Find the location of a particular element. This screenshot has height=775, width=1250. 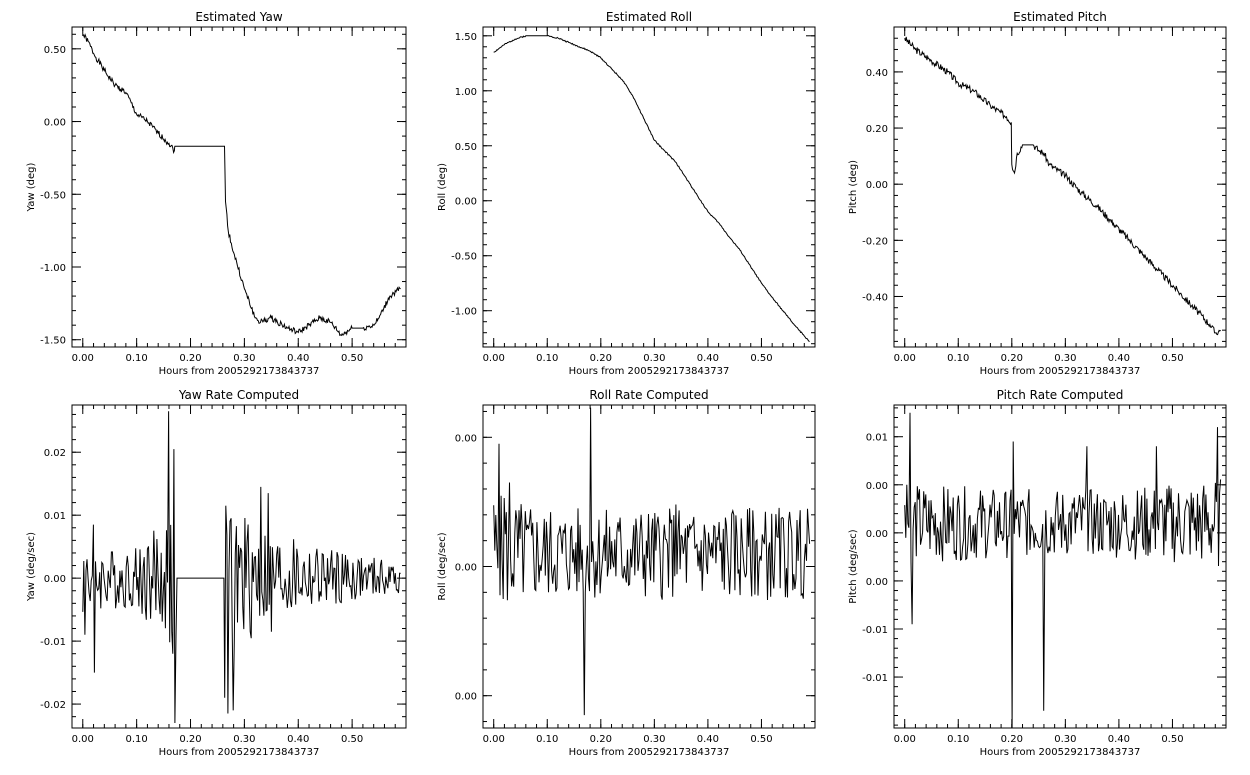

roll-rate-x-tick-label: 0.20 is located at coordinates (601, 739).